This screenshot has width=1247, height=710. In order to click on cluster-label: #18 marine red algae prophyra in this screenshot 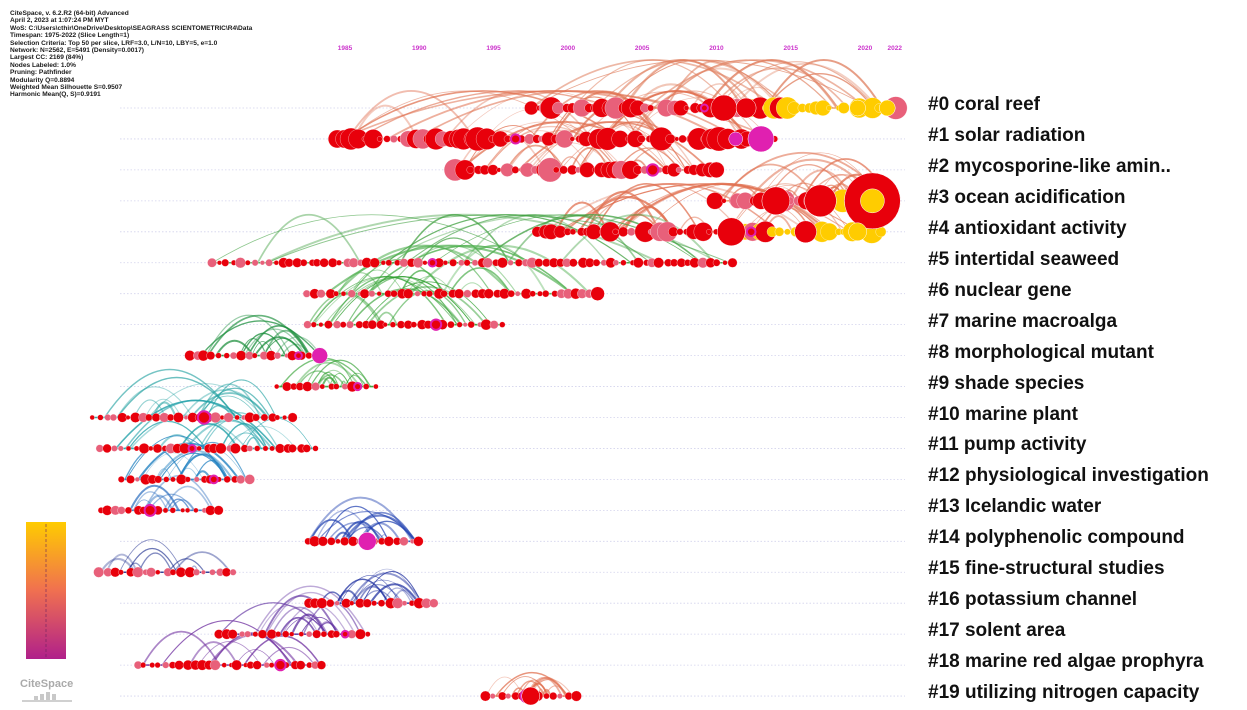, I will do `click(1066, 662)`.